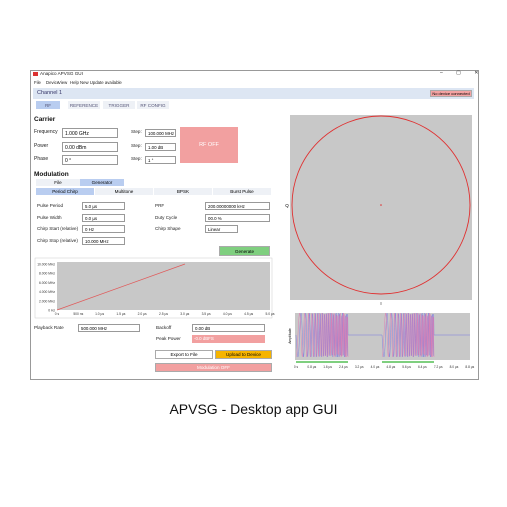  I want to click on field-label: Pulse Period, so click(50, 205).